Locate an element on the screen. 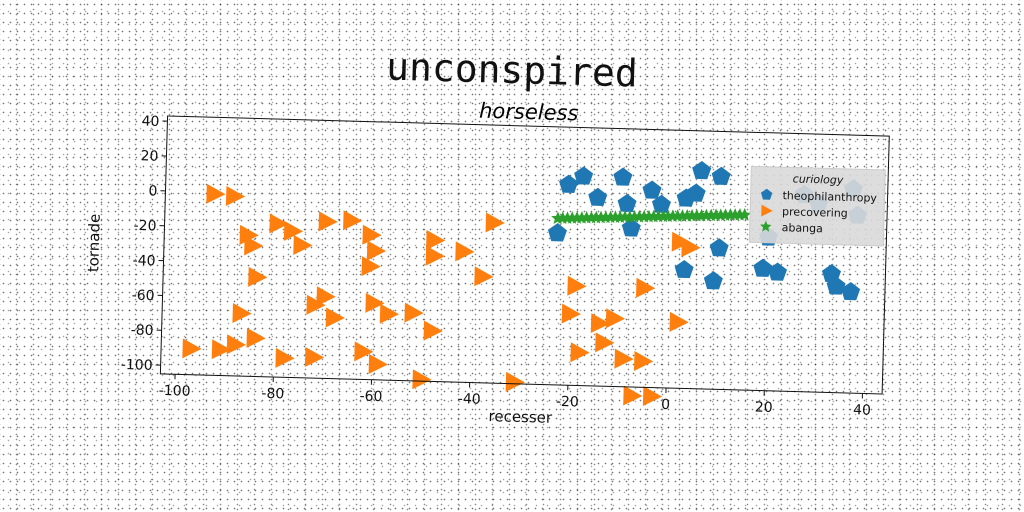  legend-label-precovering: precovering is located at coordinates (815, 212).